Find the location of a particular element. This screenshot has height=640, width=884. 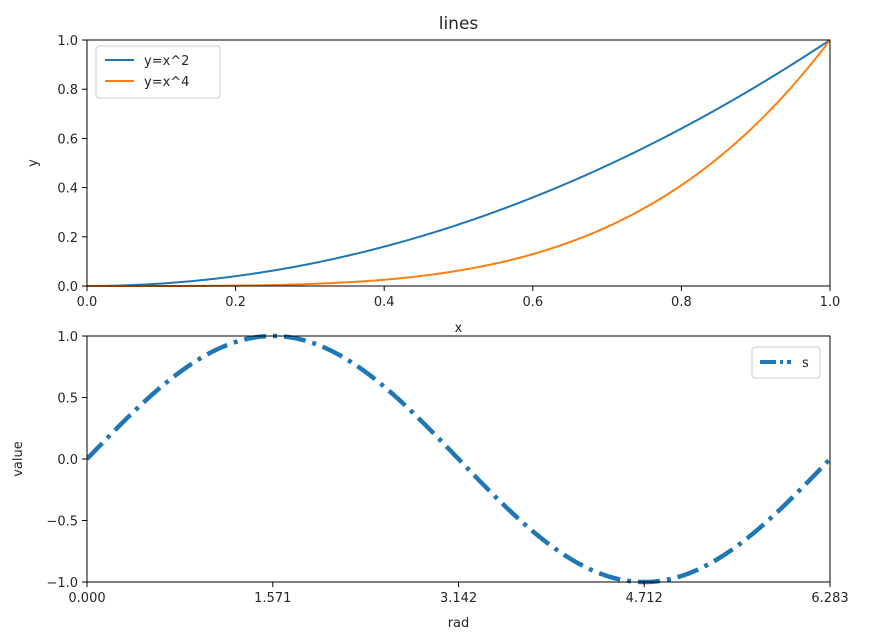

x-tick-label: 0.4 is located at coordinates (384, 302).